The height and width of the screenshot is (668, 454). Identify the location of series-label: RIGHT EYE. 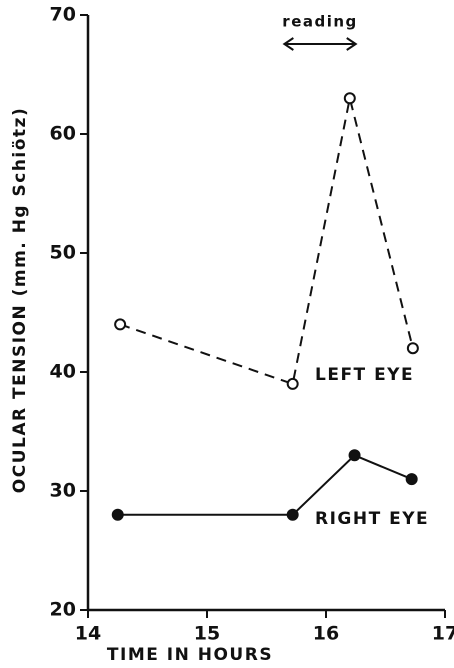
(372, 519).